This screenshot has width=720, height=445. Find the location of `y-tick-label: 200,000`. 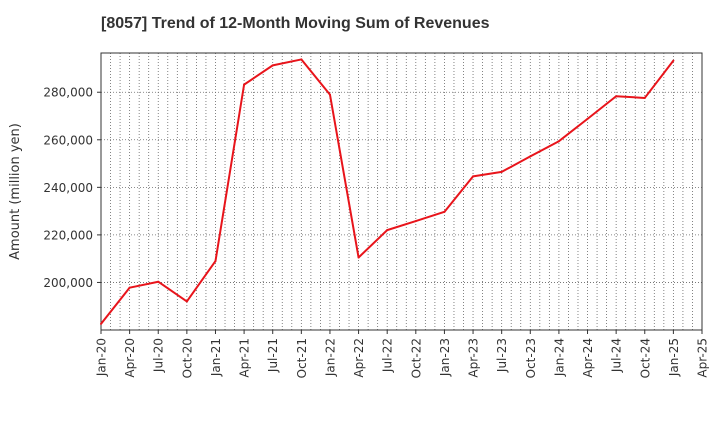

y-tick-label: 200,000 is located at coordinates (68, 283).